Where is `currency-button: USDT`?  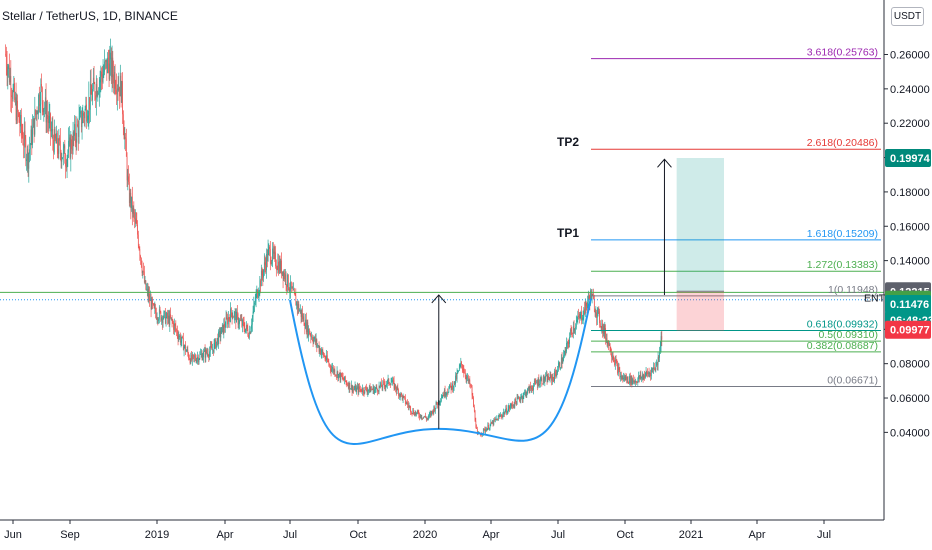
currency-button: USDT is located at coordinates (907, 16).